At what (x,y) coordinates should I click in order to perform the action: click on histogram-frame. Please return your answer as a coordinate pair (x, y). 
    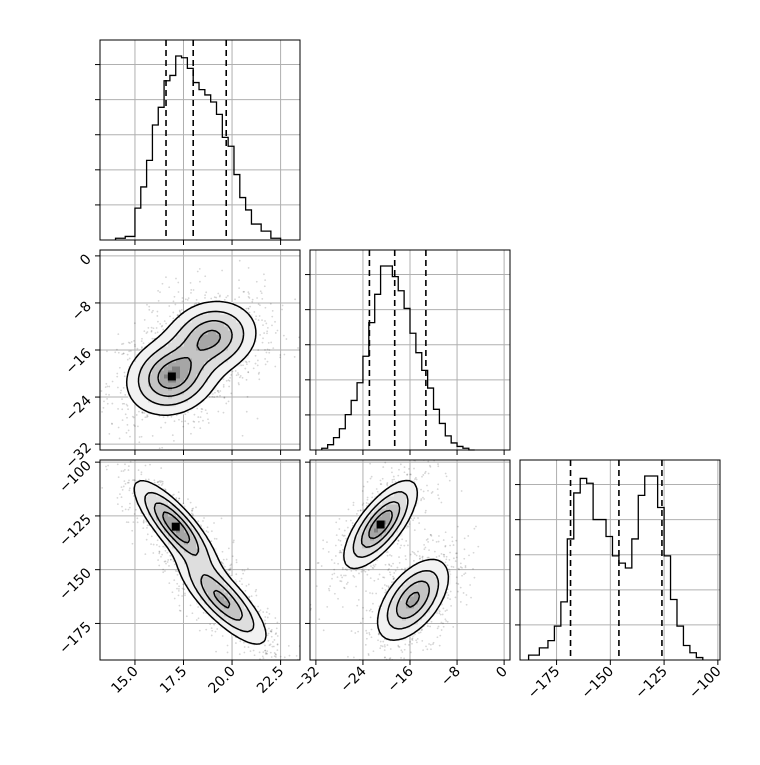
    Looking at the image, I should click on (200, 140).